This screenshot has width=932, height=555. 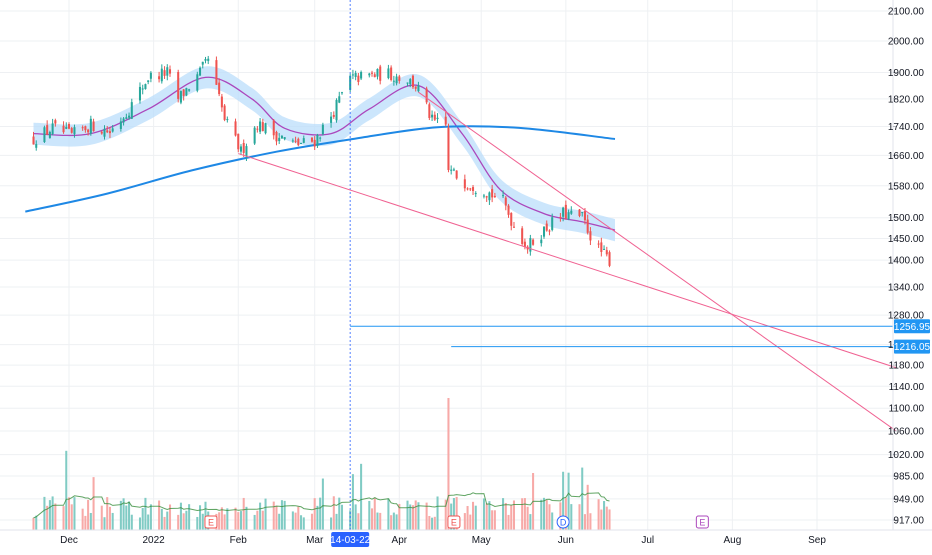 I want to click on dividend-marker-icon, so click(x=563, y=522).